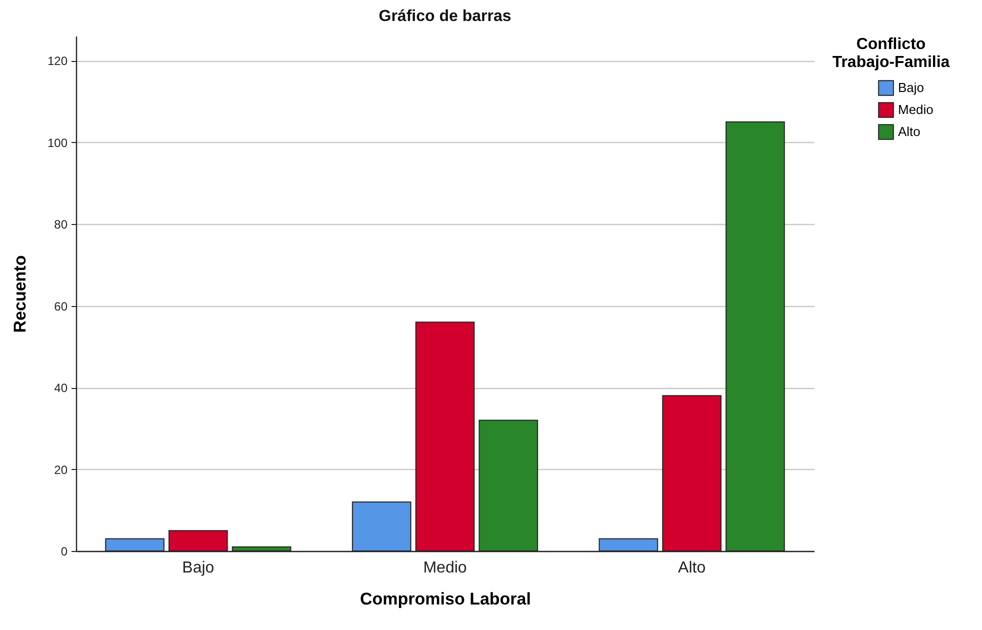 The width and height of the screenshot is (982, 630). Describe the element at coordinates (891, 53) in the screenshot. I see `legend-title: Conflicto Trabajo-Familia` at that location.